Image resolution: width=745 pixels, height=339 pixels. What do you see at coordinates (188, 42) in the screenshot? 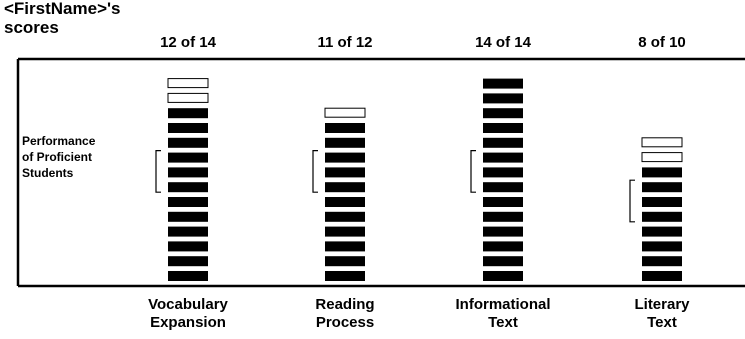
I see `score-vocabulary-expansion: 12 of 14` at bounding box center [188, 42].